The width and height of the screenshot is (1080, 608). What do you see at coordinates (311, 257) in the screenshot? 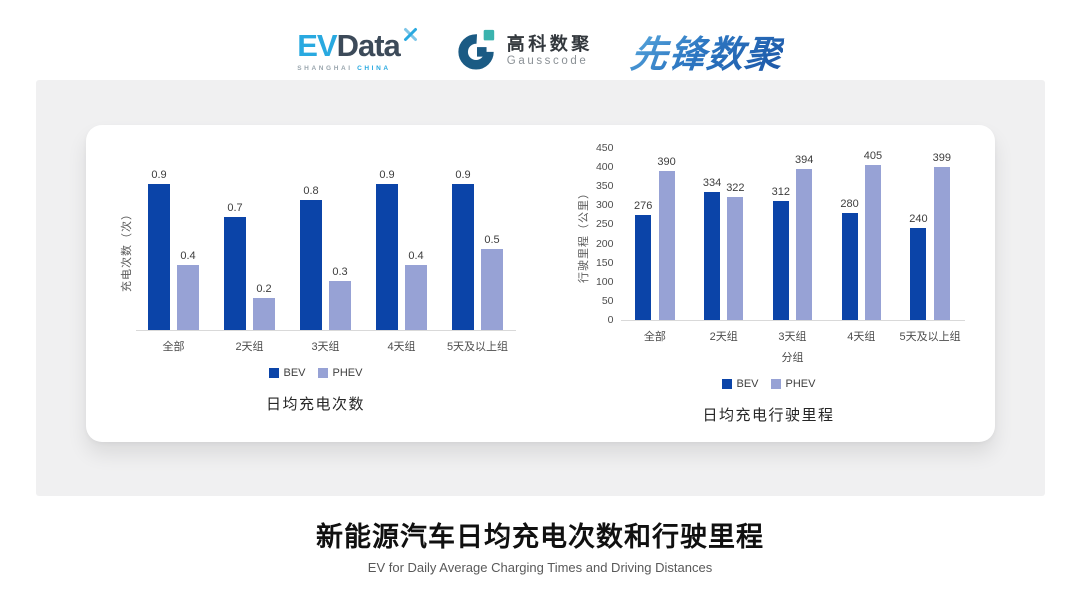
I see `bar-with-label: 0.8` at bounding box center [311, 257].